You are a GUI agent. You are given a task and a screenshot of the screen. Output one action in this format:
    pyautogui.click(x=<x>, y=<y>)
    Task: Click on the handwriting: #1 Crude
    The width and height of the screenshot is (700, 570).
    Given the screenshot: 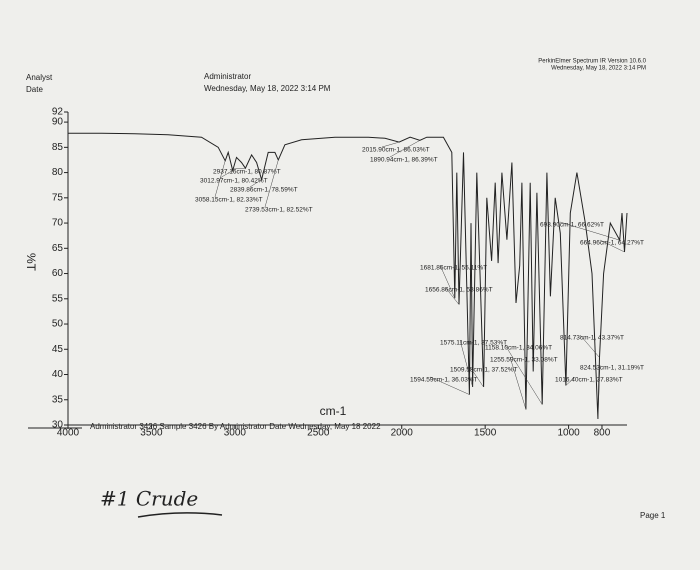 What is the action you would take?
    pyautogui.click(x=149, y=499)
    